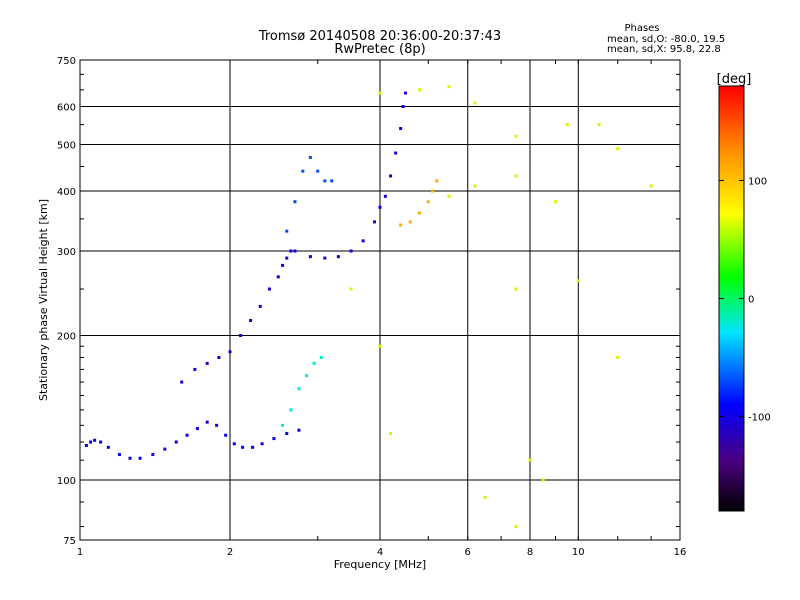  I want to click on x-axis-label: Frequency [MHz], so click(380, 564).